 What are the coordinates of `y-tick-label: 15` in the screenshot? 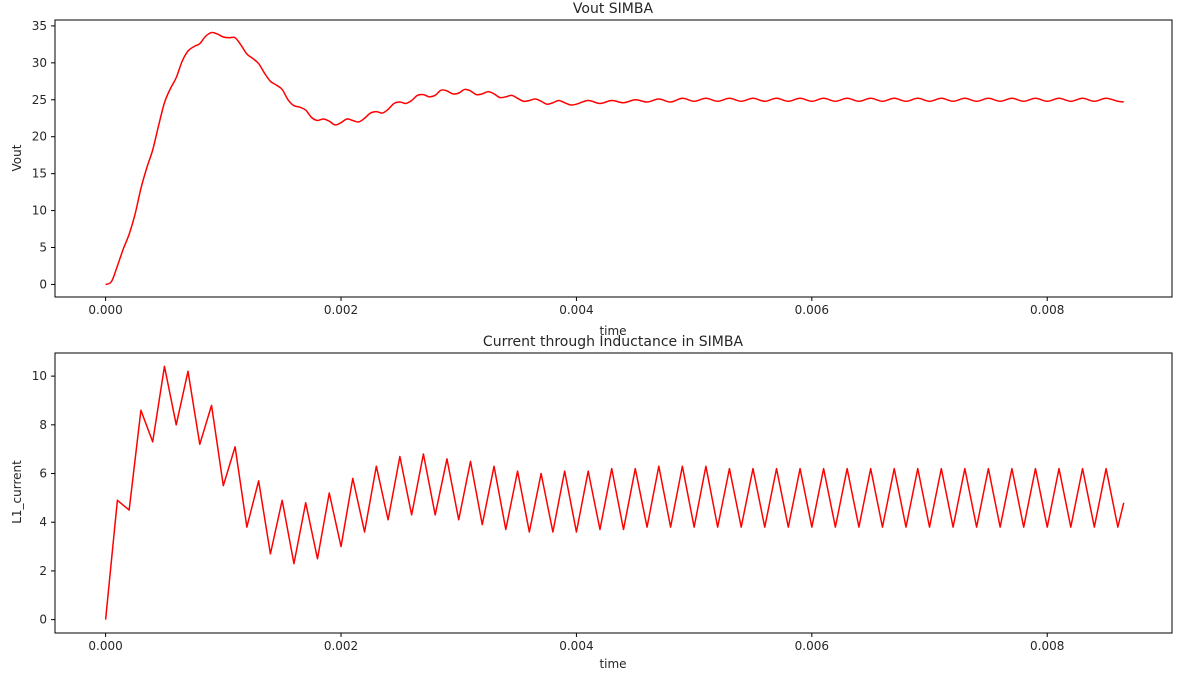 It's located at (39, 174).